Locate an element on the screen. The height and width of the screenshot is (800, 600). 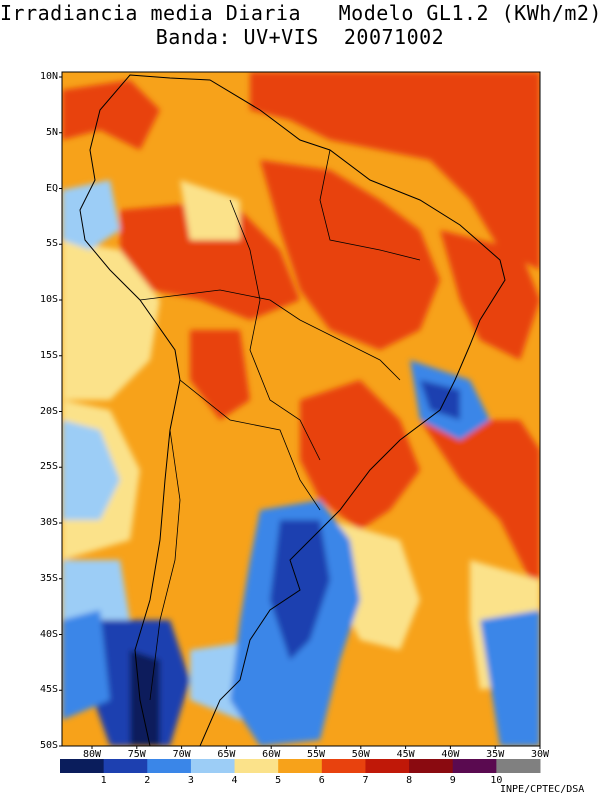
lat-tick-label: 10N is located at coordinates (48, 76).